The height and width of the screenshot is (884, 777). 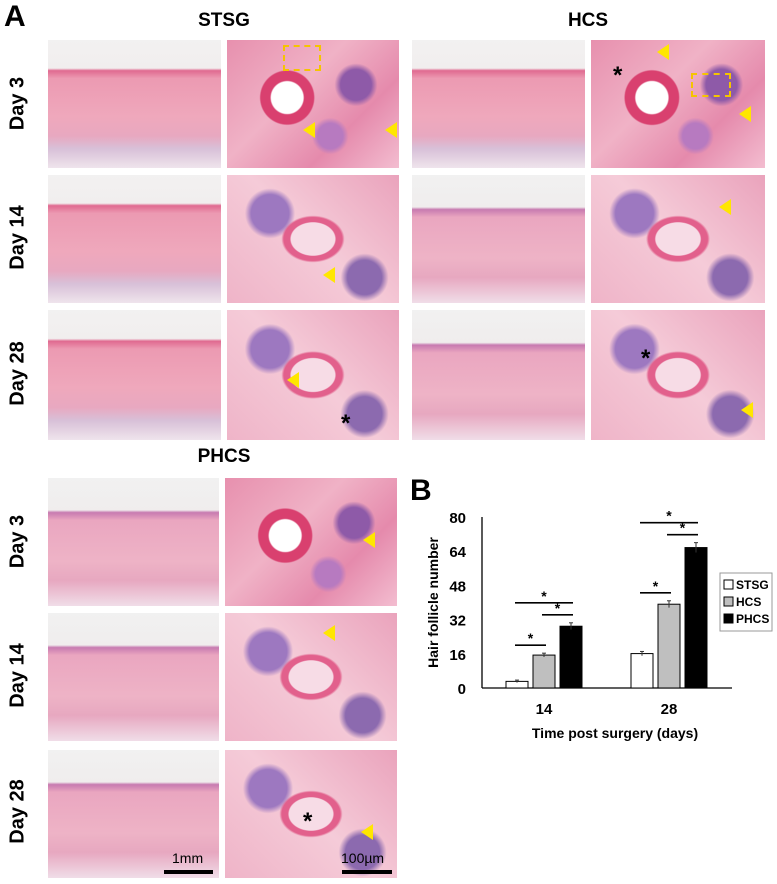 What do you see at coordinates (224, 20) in the screenshot?
I see `group-title-stsg: STSG` at bounding box center [224, 20].